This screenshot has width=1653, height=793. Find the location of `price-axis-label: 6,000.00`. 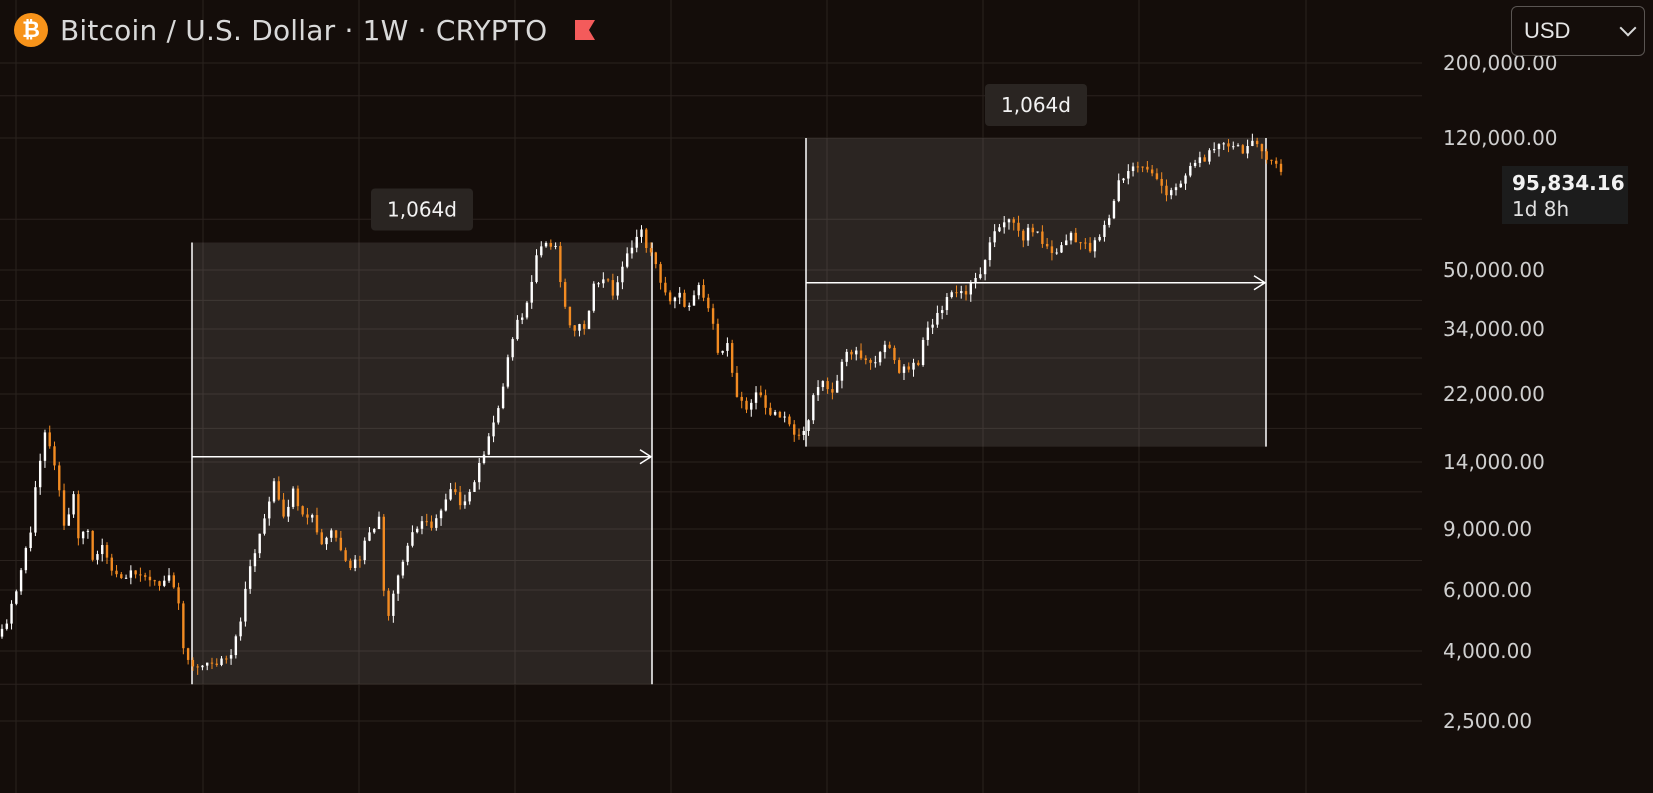

price-axis-label: 6,000.00 is located at coordinates (1487, 590).